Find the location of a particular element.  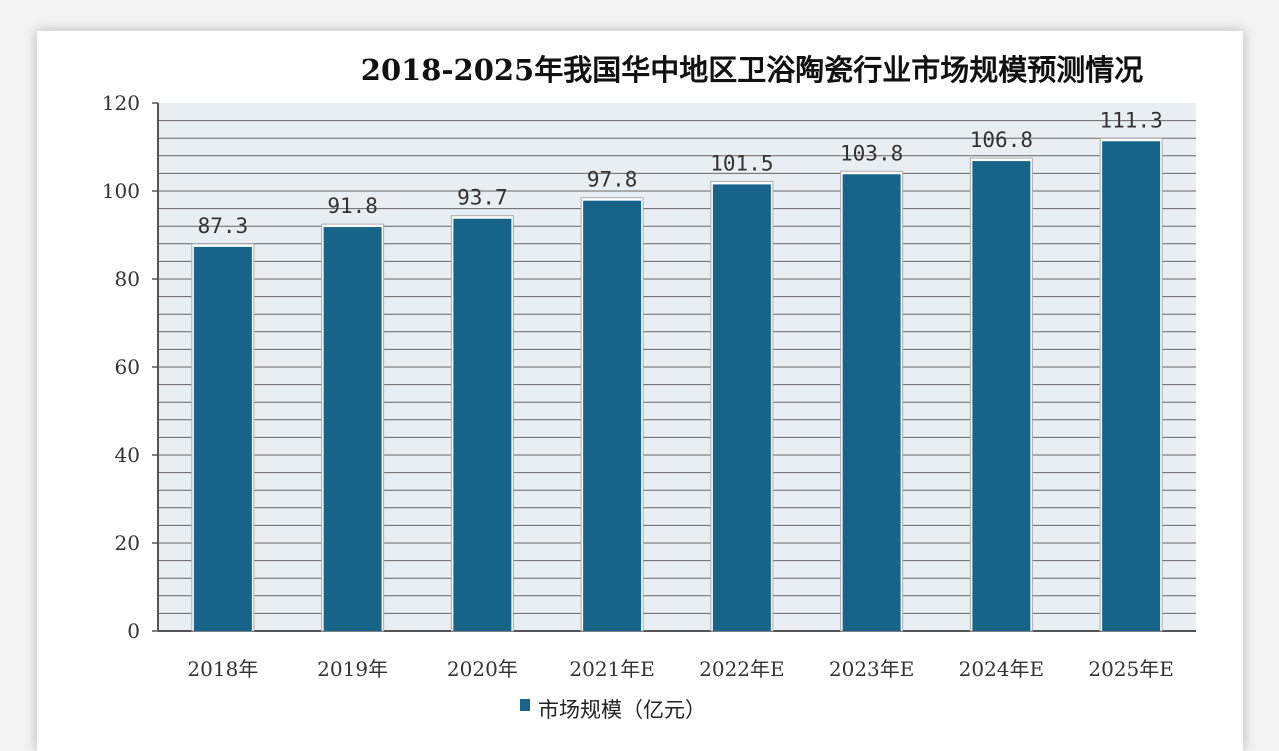

data-label: 111.3 is located at coordinates (1131, 120).